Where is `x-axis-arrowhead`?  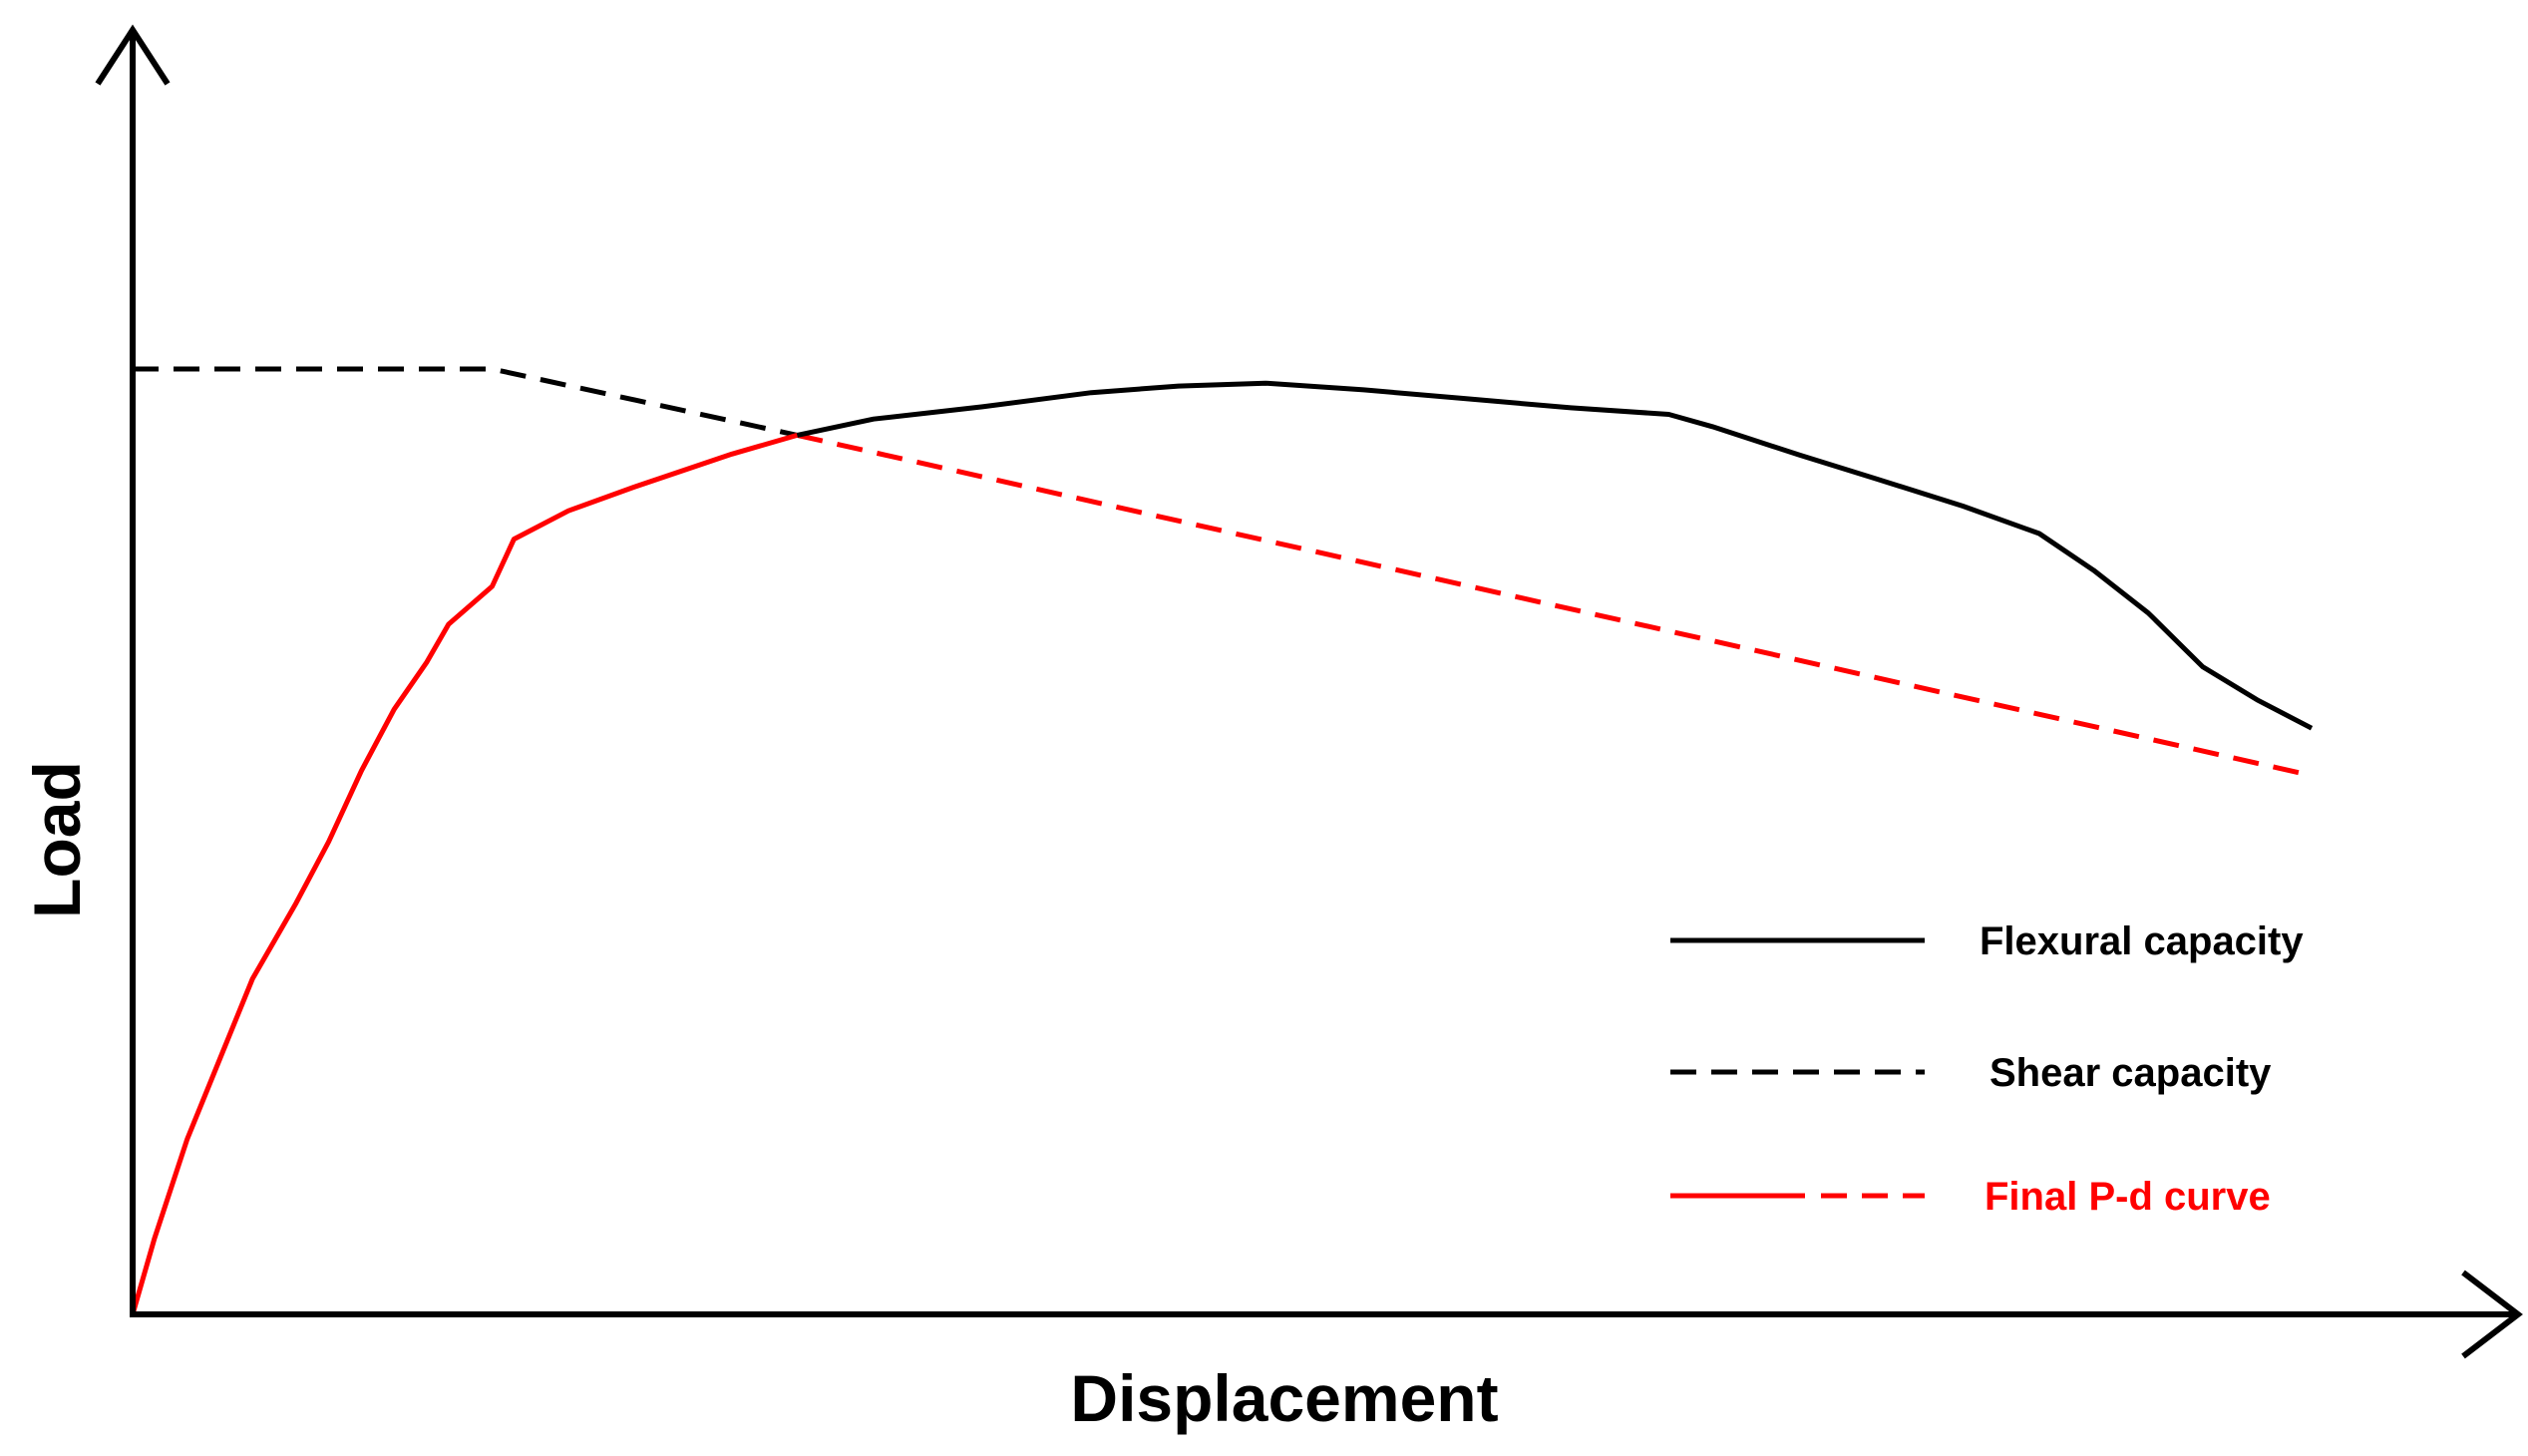 x-axis-arrowhead is located at coordinates (2492, 1314).